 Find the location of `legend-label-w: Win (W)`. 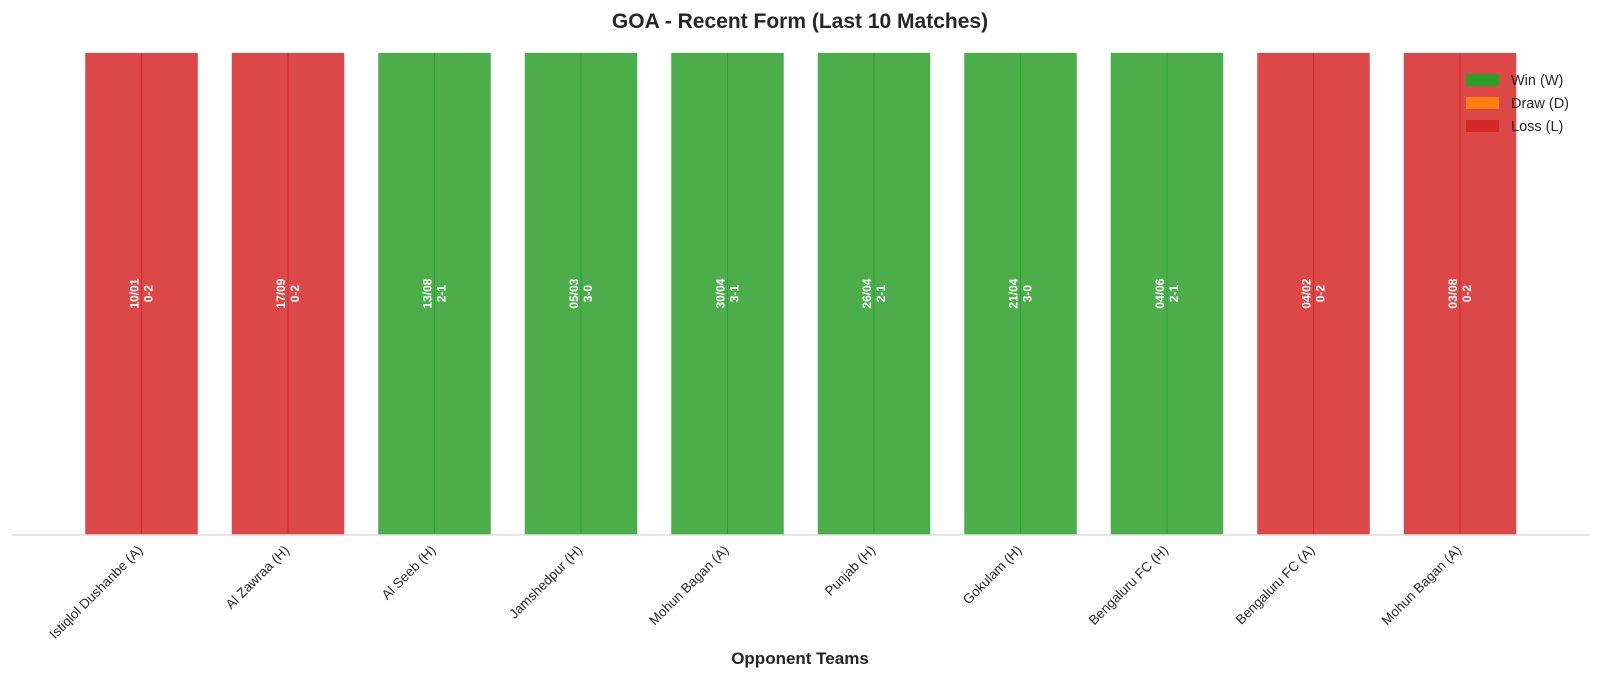

legend-label-w: Win (W) is located at coordinates (1537, 81).